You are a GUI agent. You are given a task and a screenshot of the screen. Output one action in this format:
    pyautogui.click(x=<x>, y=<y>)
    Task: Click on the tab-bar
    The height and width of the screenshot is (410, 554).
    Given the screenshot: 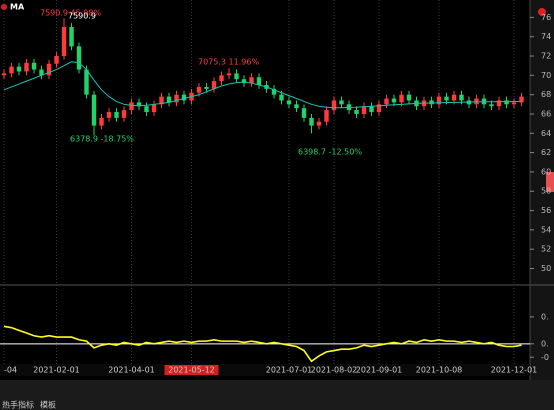 What is the action you would take?
    pyautogui.click(x=277, y=395)
    